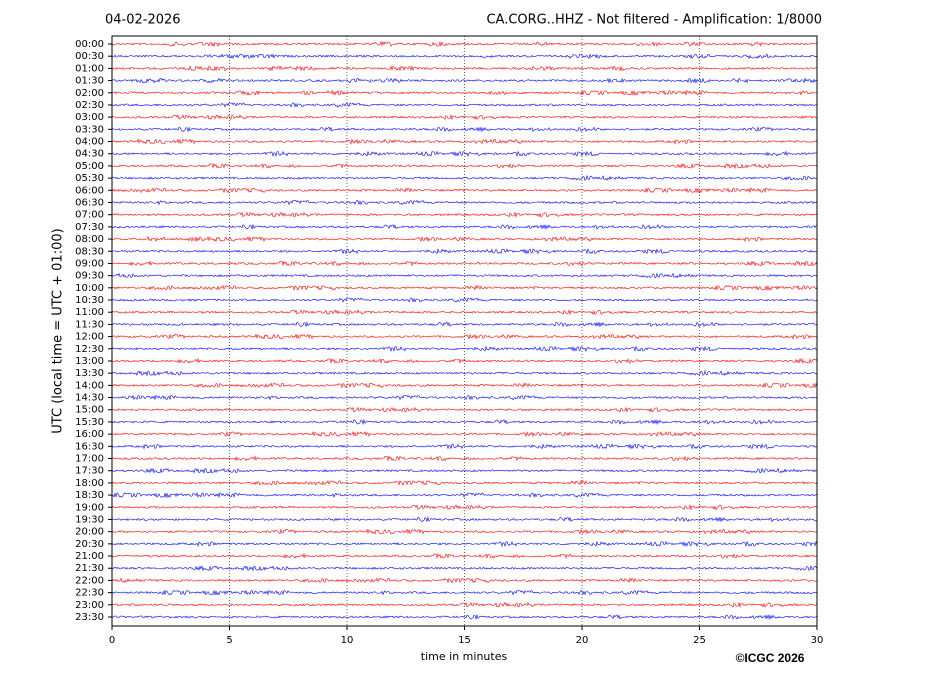  I want to click on y-tick-label: 12:00, so click(89, 337).